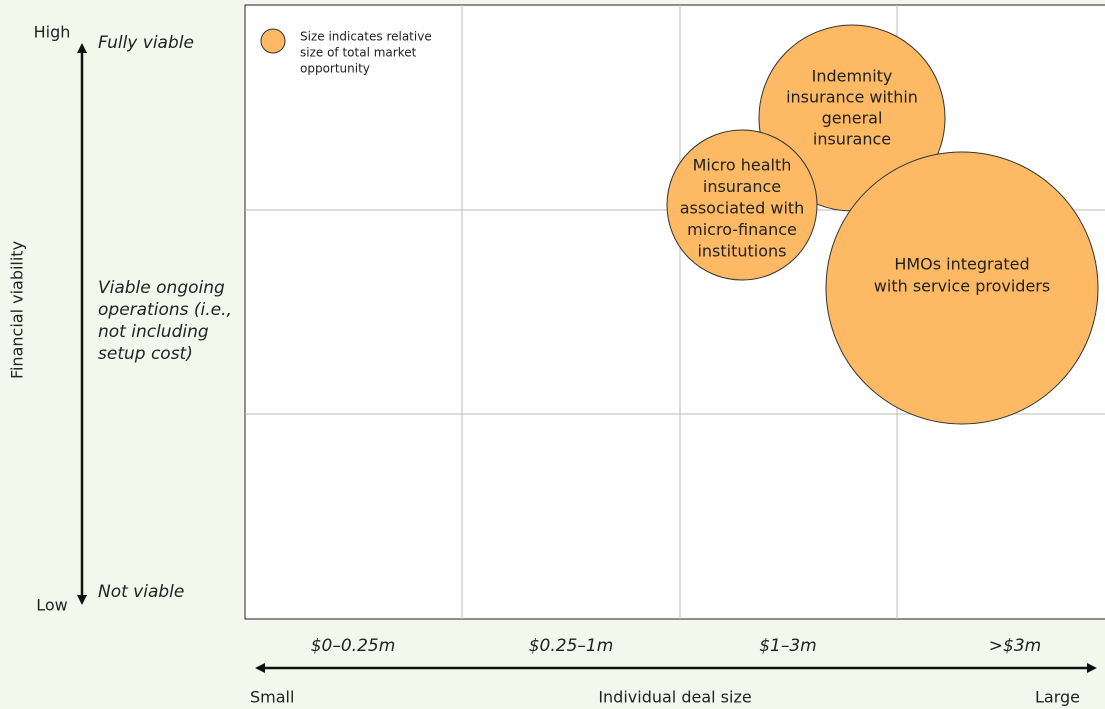  Describe the element at coordinates (17, 310) in the screenshot. I see `y-title: Financial viability` at that location.